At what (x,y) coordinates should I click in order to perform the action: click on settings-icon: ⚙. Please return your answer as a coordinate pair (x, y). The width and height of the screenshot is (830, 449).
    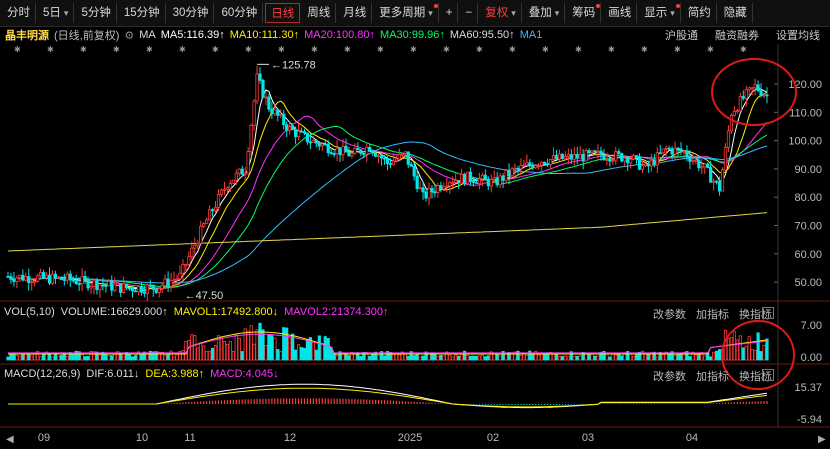
    Looking at the image, I should click on (129, 35).